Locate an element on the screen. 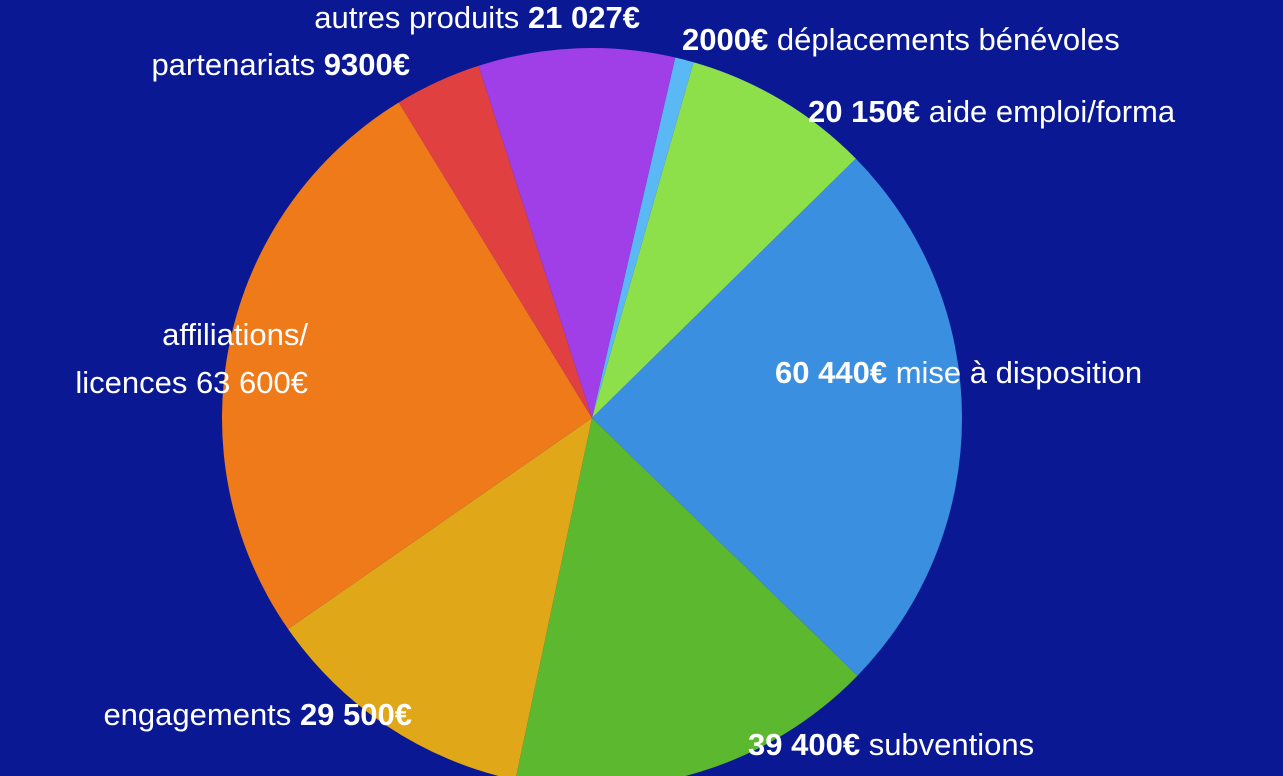 This screenshot has width=1283, height=776. slice-label: licences 63 600€ is located at coordinates (191, 382).